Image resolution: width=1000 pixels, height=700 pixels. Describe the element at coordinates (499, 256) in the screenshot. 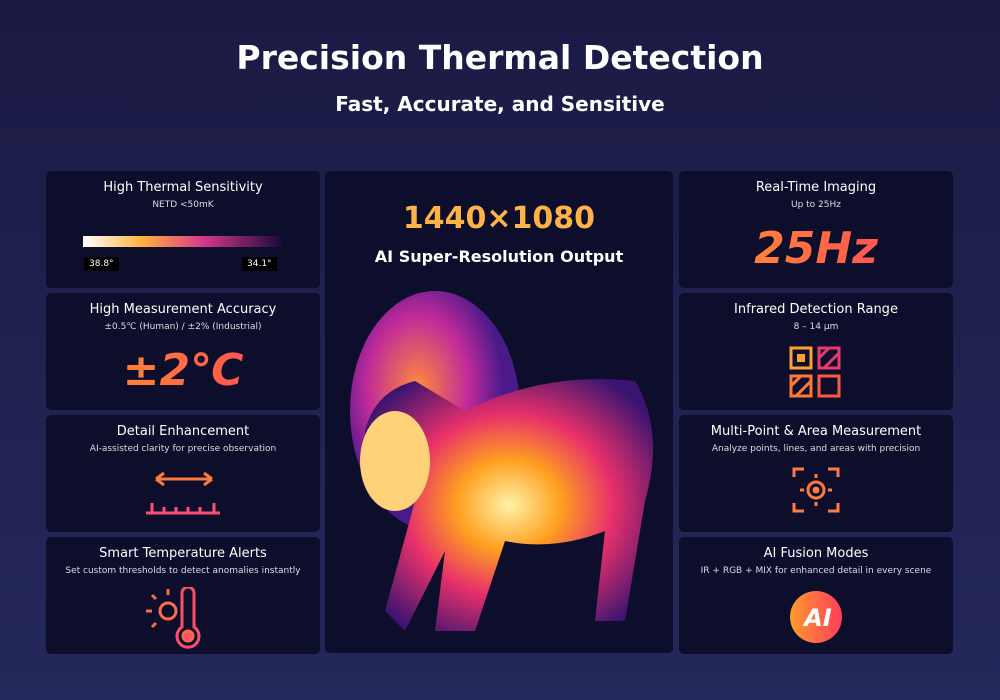

I see `center-subtitle: AI Super-Resolution Output` at that location.